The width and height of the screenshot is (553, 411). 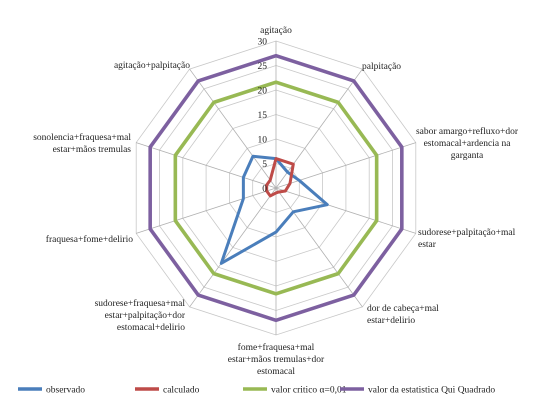 I want to click on category-label-2: palpitação, so click(x=381, y=67).